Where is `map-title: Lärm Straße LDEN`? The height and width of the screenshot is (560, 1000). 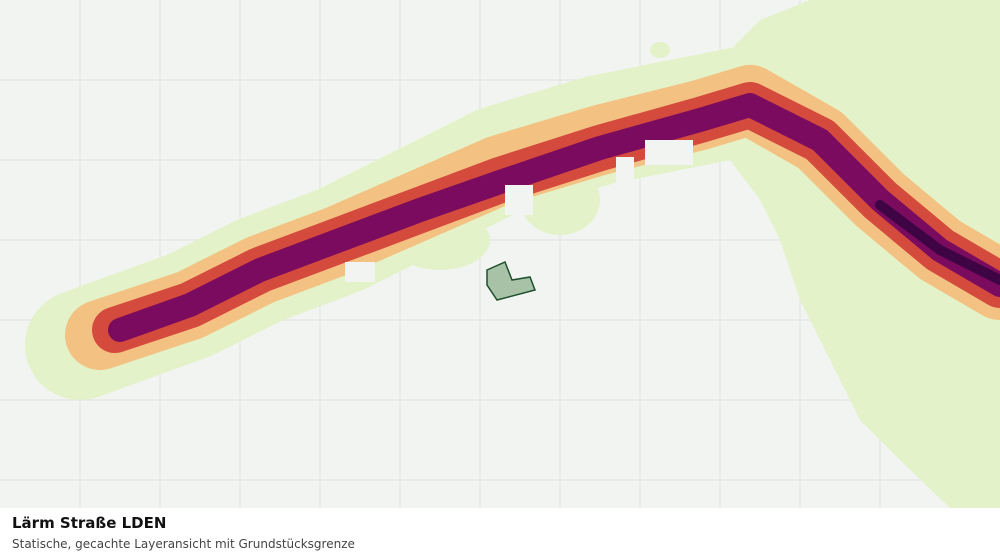 map-title: Lärm Straße LDEN is located at coordinates (89, 523).